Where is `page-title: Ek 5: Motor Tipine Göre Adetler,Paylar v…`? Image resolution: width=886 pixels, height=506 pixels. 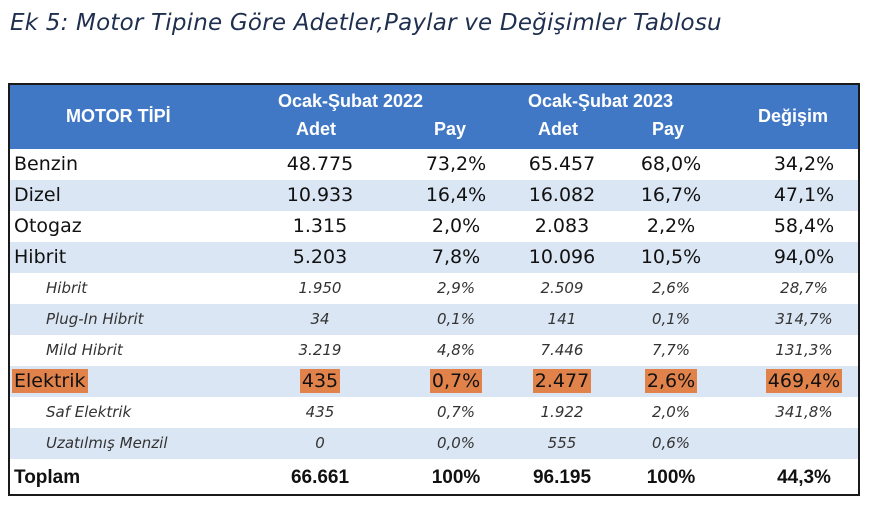
page-title: Ek 5: Motor Tipine Göre Adetler,Paylar v… is located at coordinates (366, 23).